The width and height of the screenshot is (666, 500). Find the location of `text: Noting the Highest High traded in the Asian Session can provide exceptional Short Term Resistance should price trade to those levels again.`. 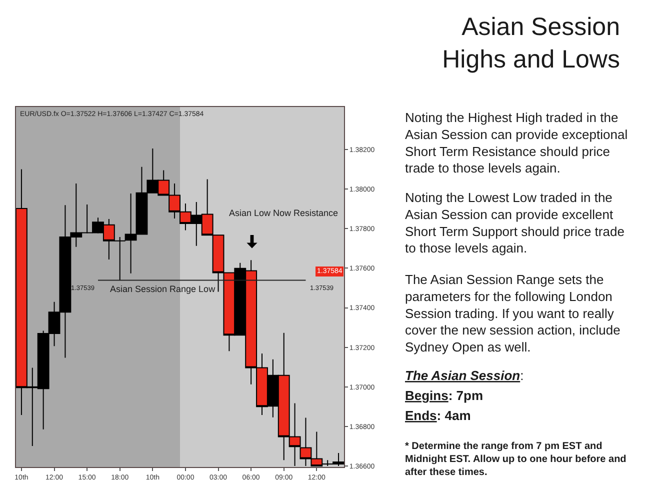

text: Noting the Highest High traded in the Asian Session can provide exceptional Short Term Resistance should price trade to those levels again. is located at coordinates (516, 143).